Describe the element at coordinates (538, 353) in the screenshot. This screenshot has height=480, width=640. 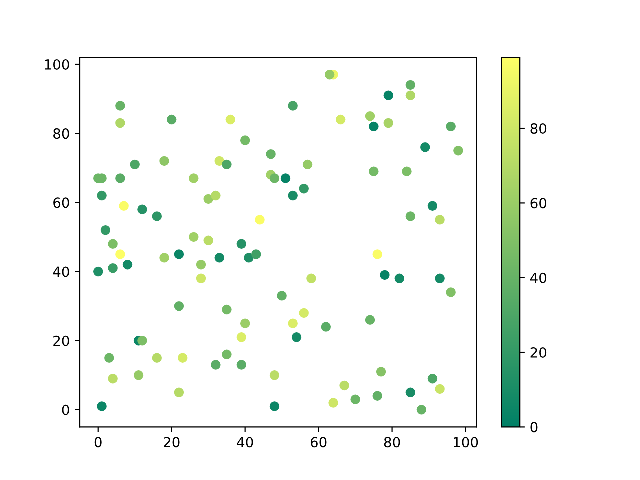
I see `color-bar-label: 20` at that location.